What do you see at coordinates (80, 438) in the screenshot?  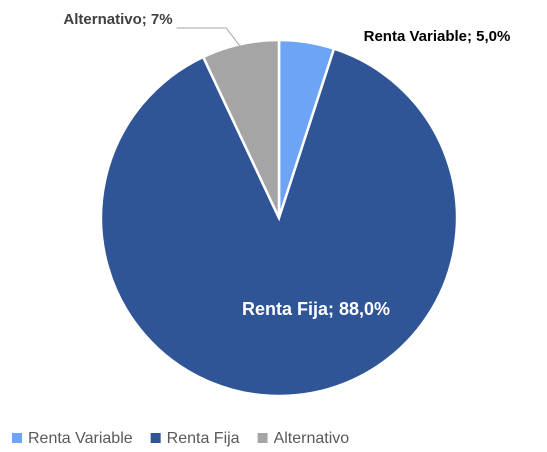 I see `legend-label: Renta Variable` at bounding box center [80, 438].